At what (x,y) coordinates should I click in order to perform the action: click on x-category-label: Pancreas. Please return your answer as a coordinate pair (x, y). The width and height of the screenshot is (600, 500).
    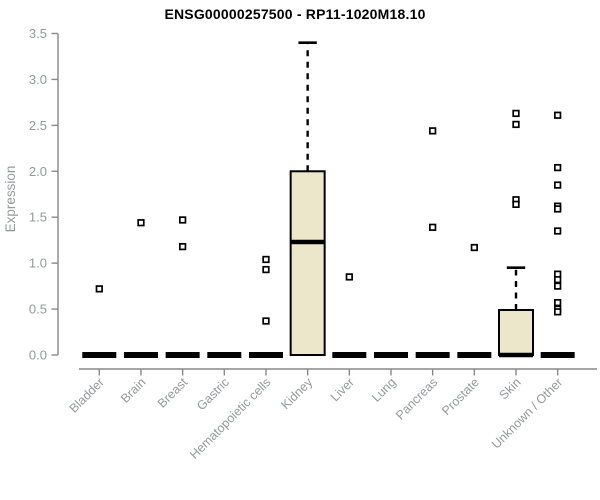
    Looking at the image, I should click on (416, 398).